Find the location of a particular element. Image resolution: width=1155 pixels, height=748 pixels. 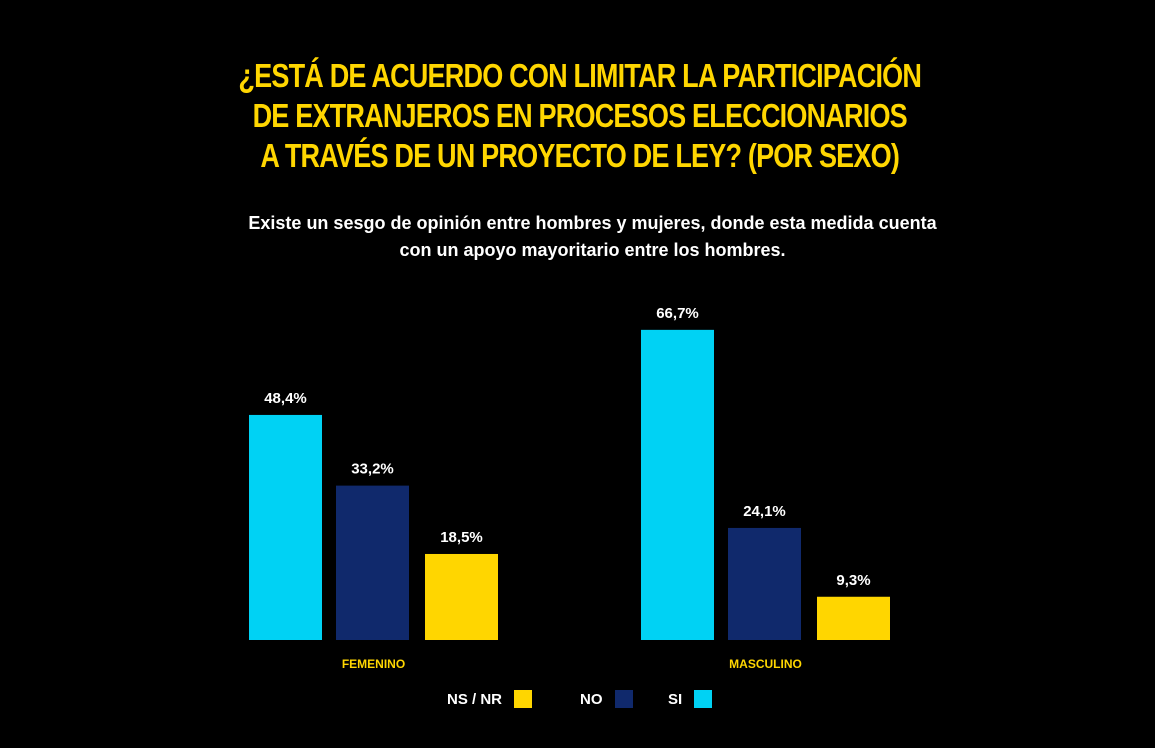

legend-item-si: SI is located at coordinates (690, 699).